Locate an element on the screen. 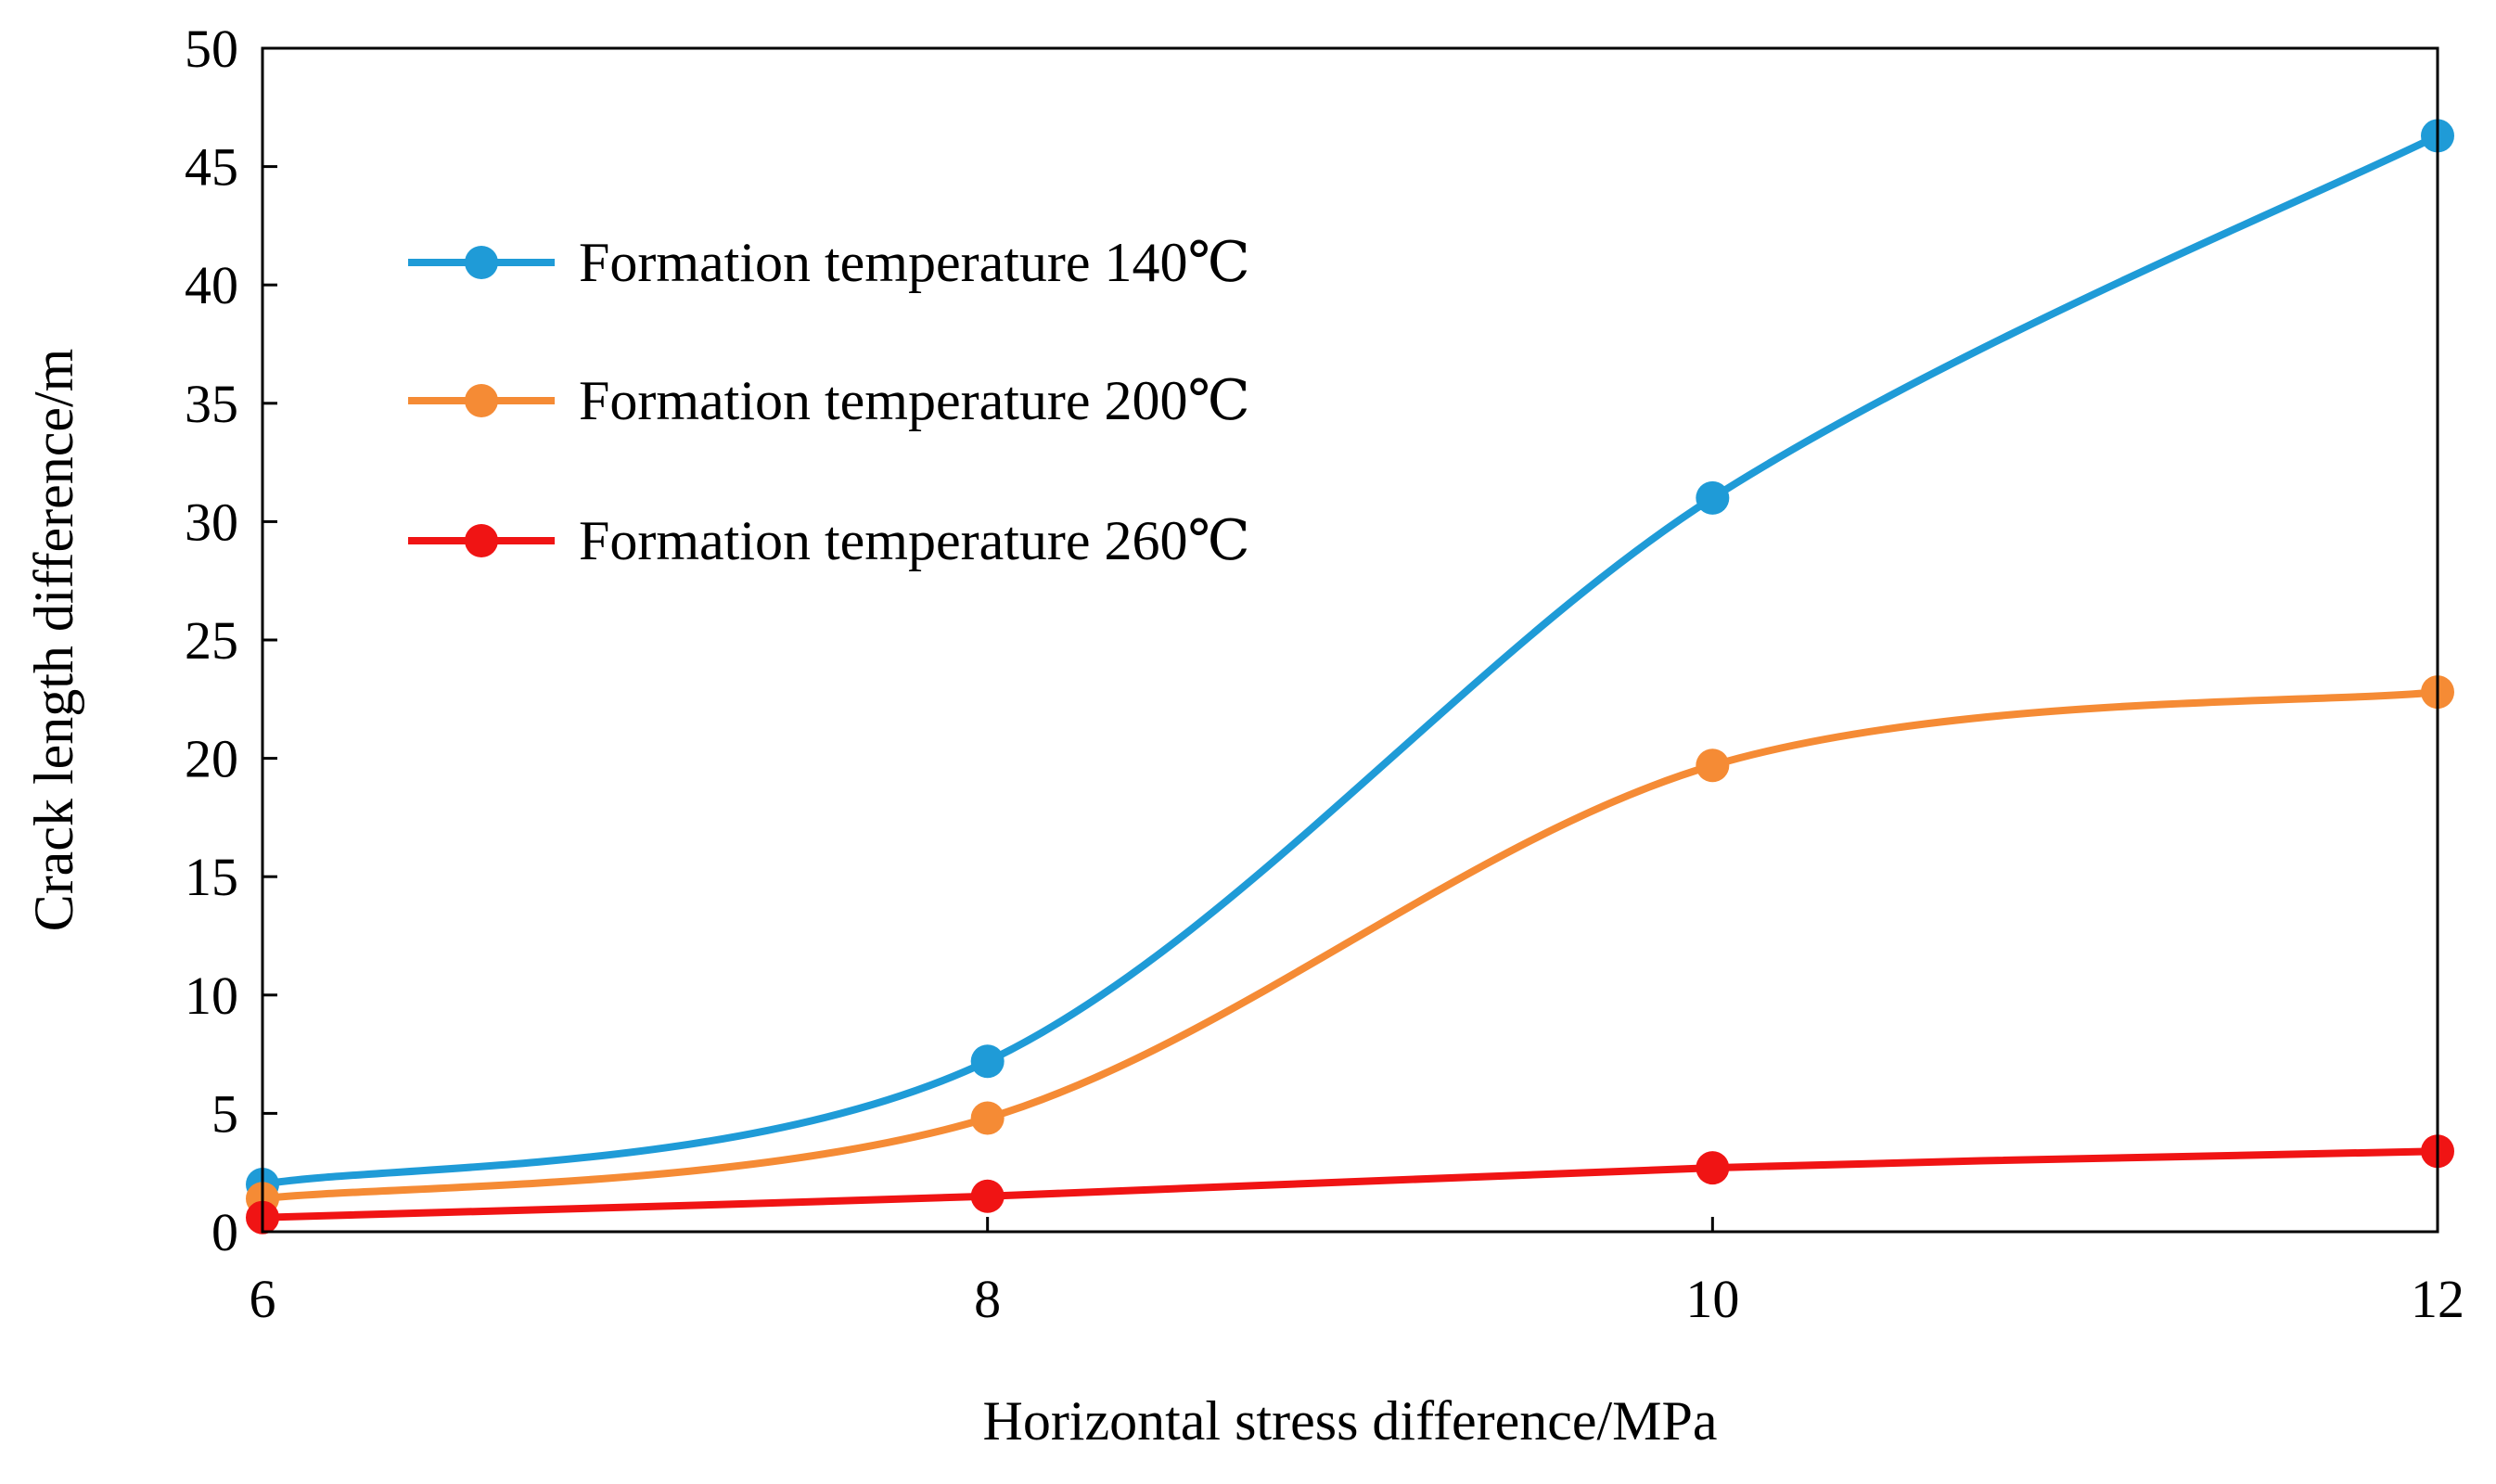  y-tick-label: 25 is located at coordinates (211, 640).